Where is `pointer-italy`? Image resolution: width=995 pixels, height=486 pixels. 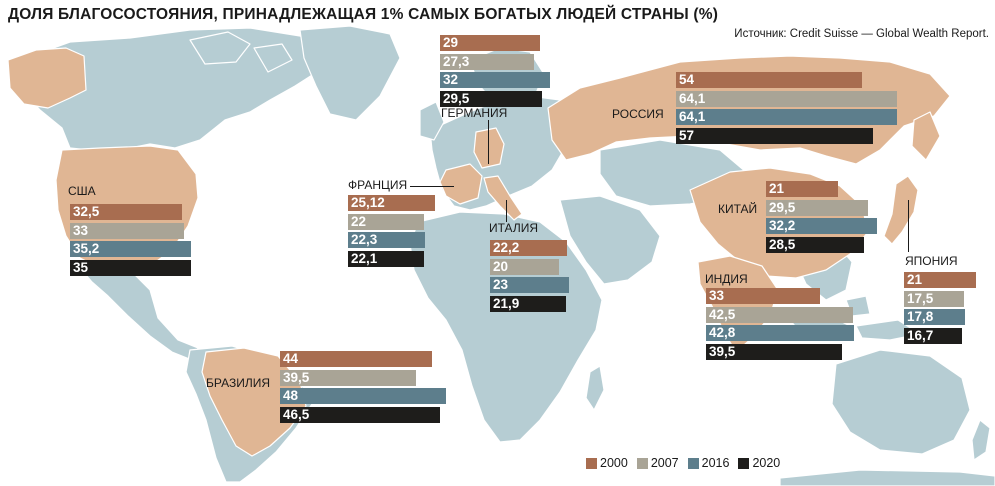 pointer-italy is located at coordinates (506, 211).